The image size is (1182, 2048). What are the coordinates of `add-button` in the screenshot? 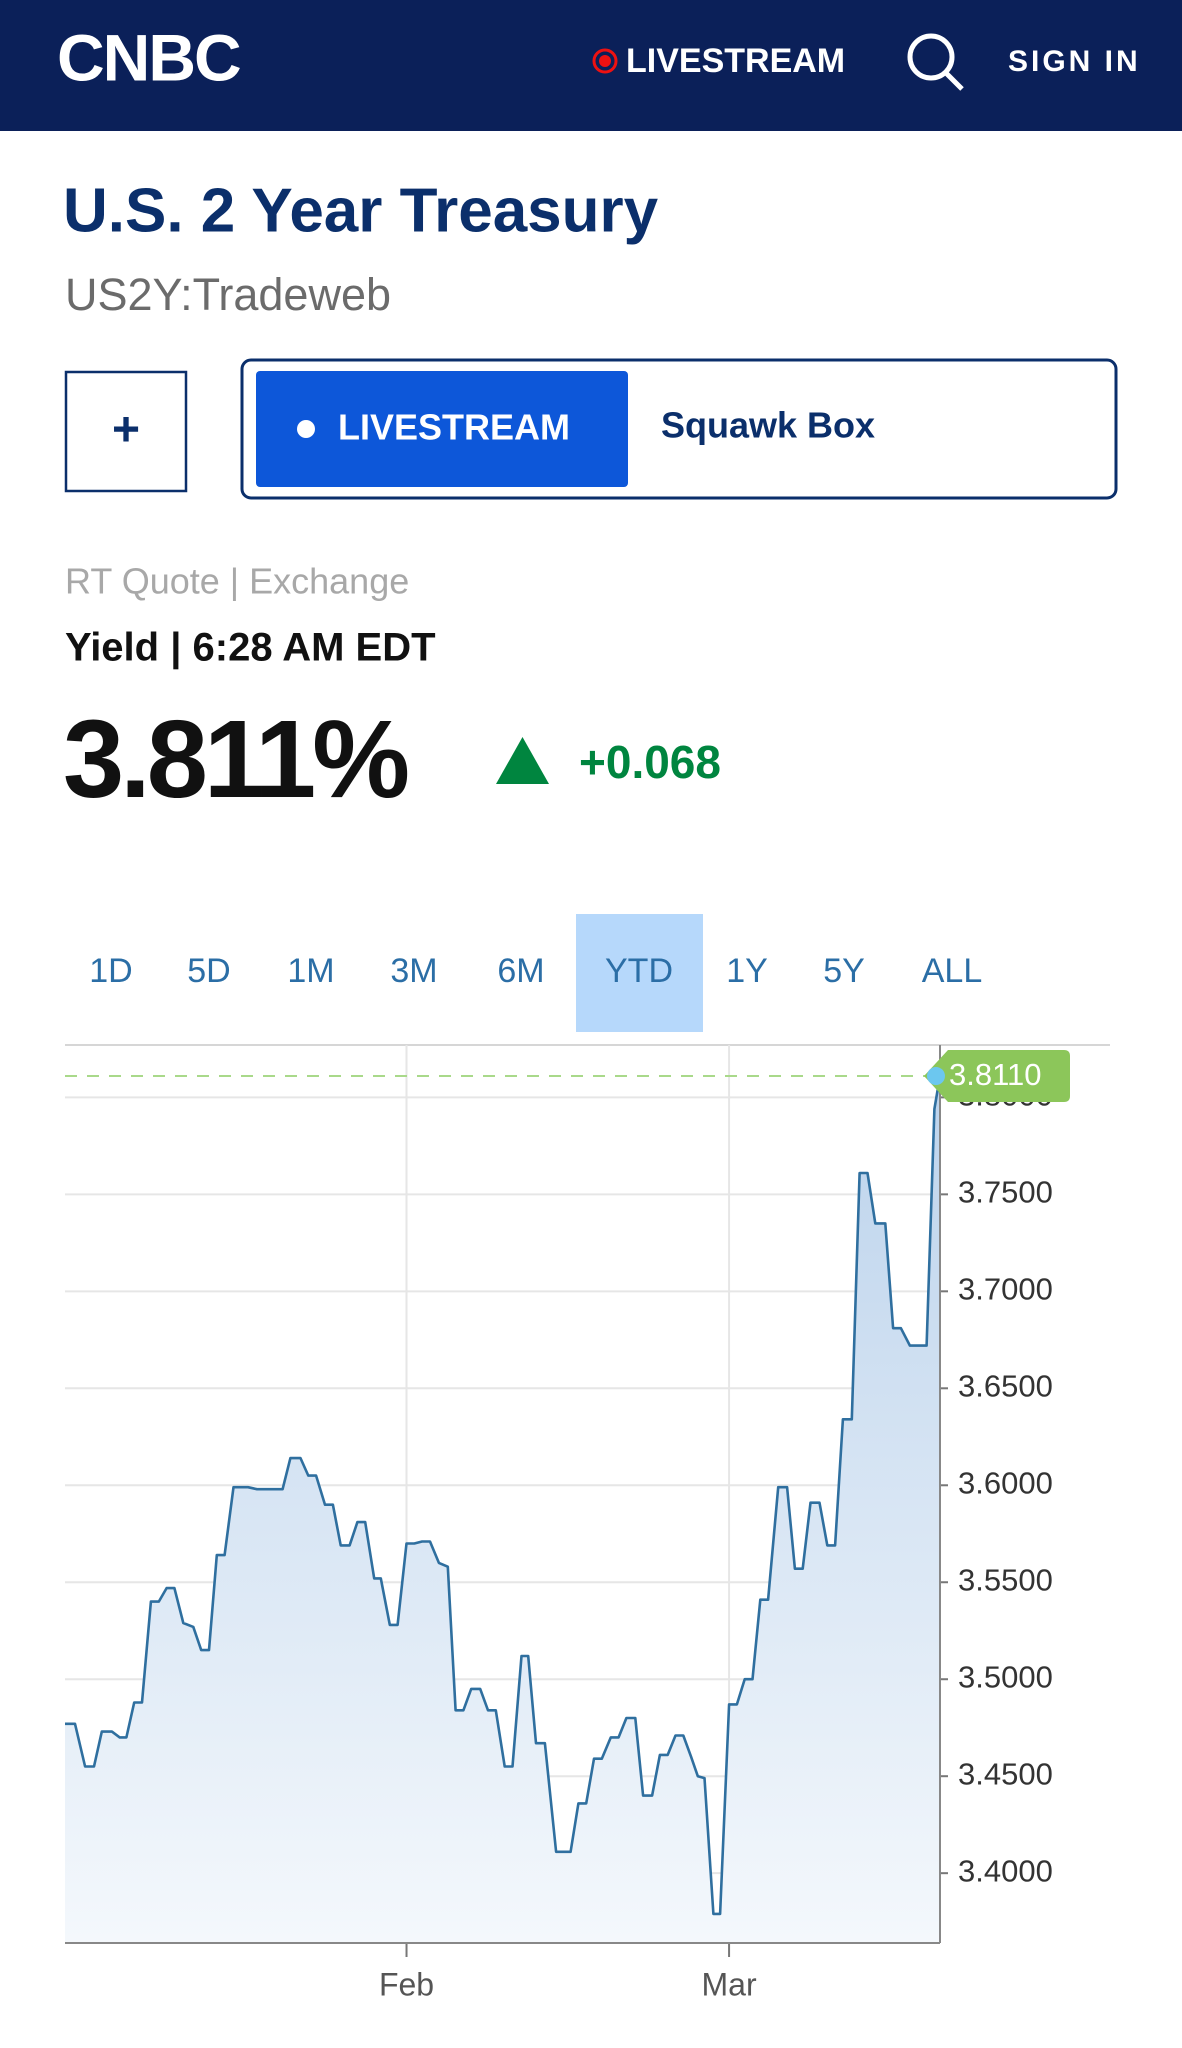 It's located at (126, 431).